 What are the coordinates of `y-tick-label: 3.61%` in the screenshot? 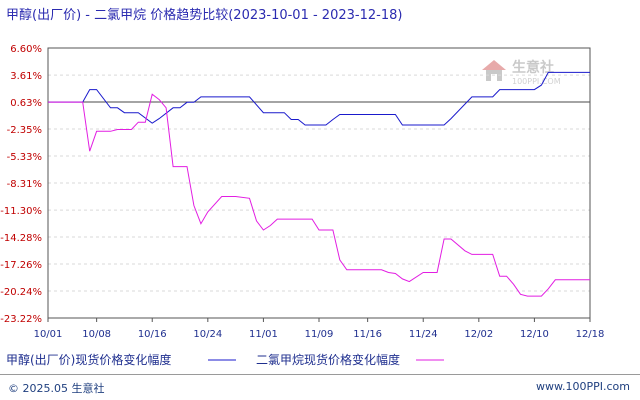 It's located at (26, 76).